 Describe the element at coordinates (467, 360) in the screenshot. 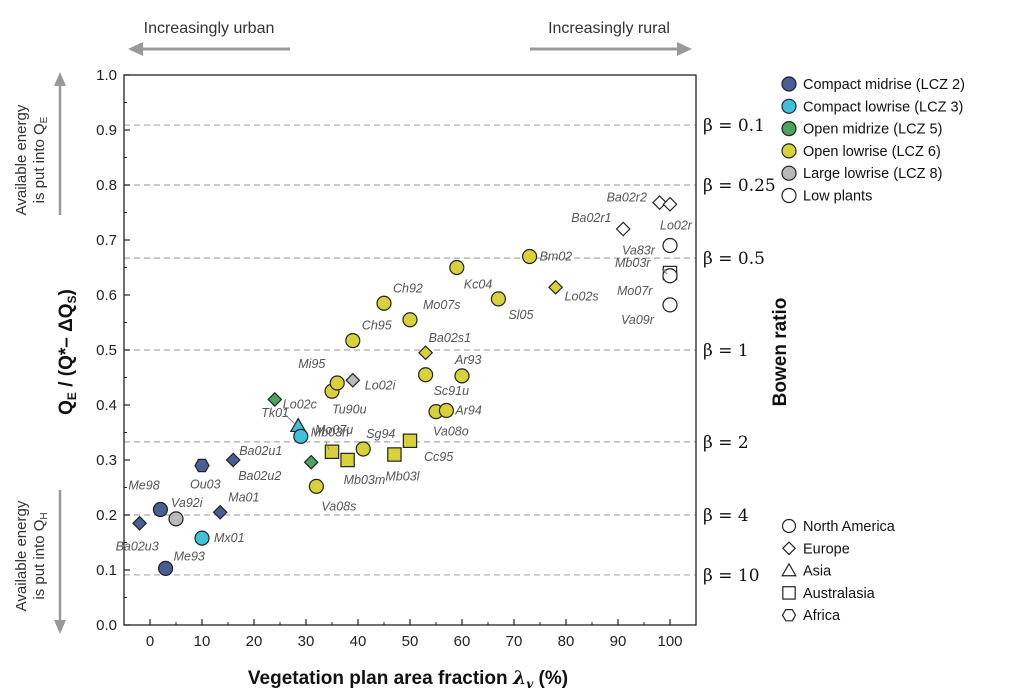

I see `point-label: Ar93` at that location.